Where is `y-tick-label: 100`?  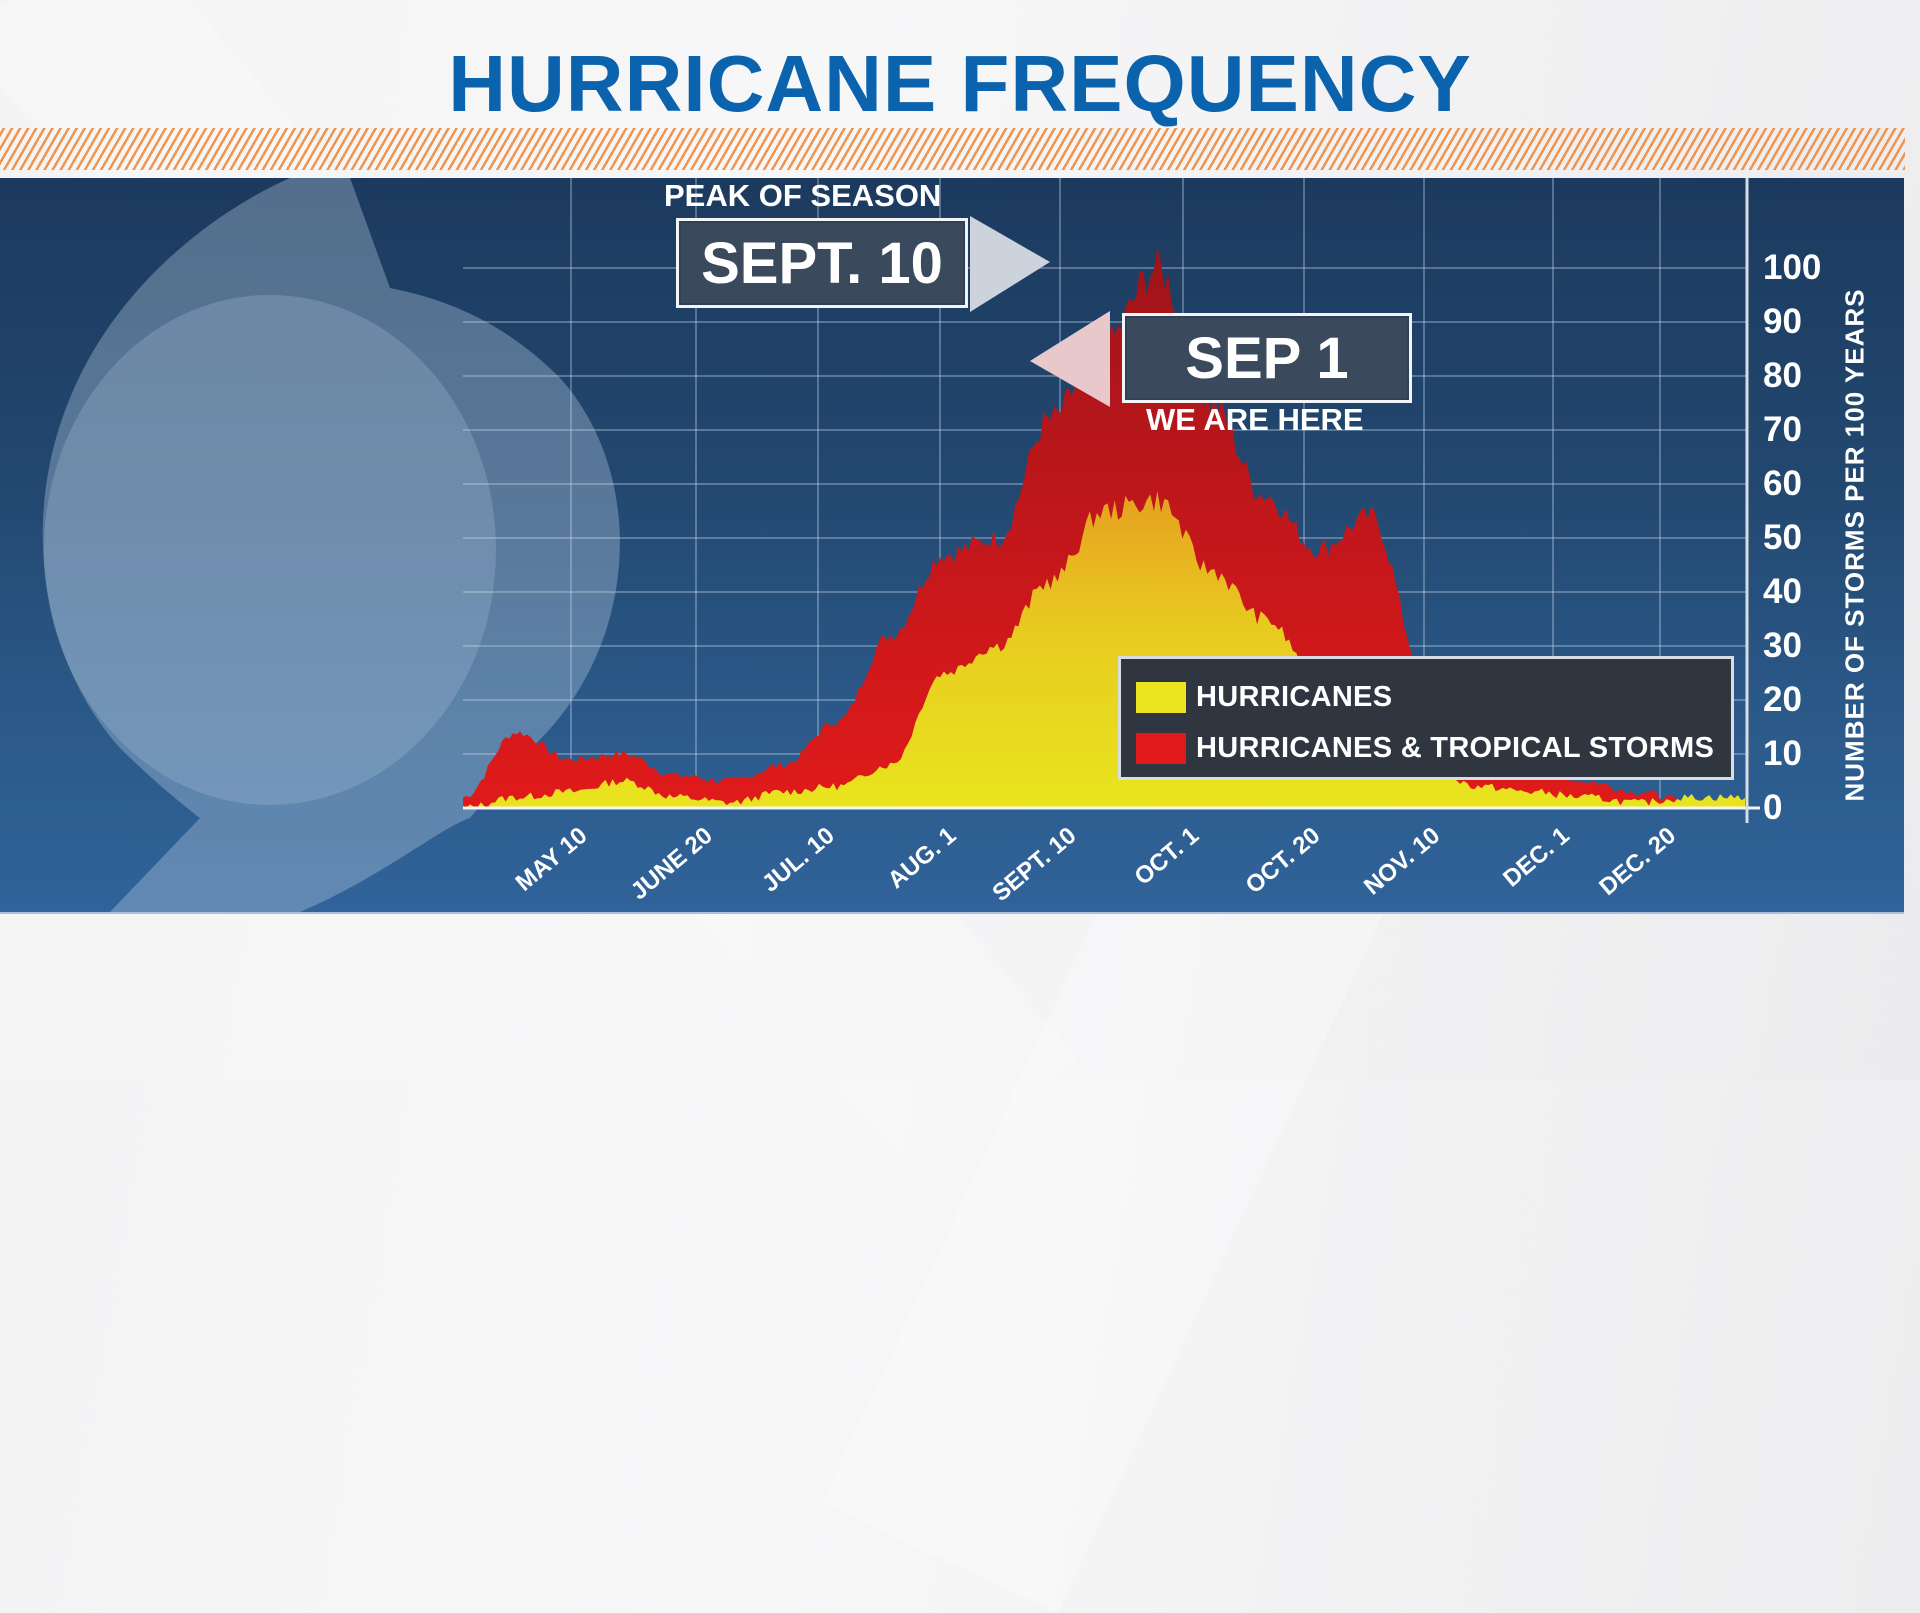
y-tick-label: 100 is located at coordinates (1792, 267).